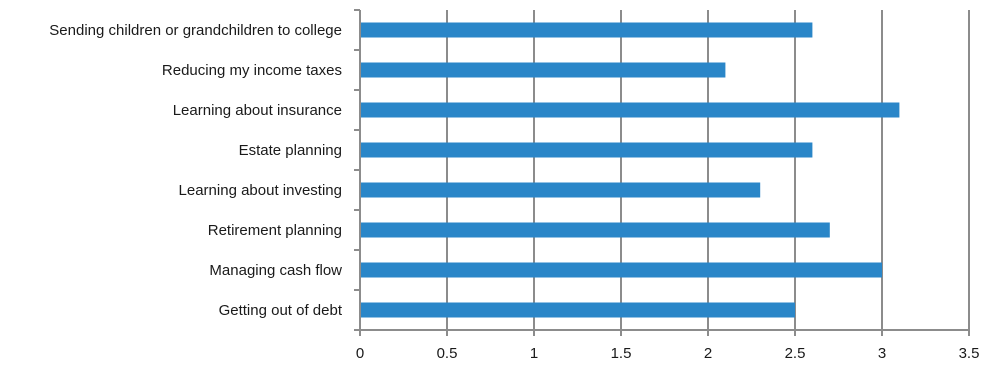 This screenshot has height=373, width=982. What do you see at coordinates (260, 190) in the screenshot?
I see `category-label: Learning about investing` at bounding box center [260, 190].